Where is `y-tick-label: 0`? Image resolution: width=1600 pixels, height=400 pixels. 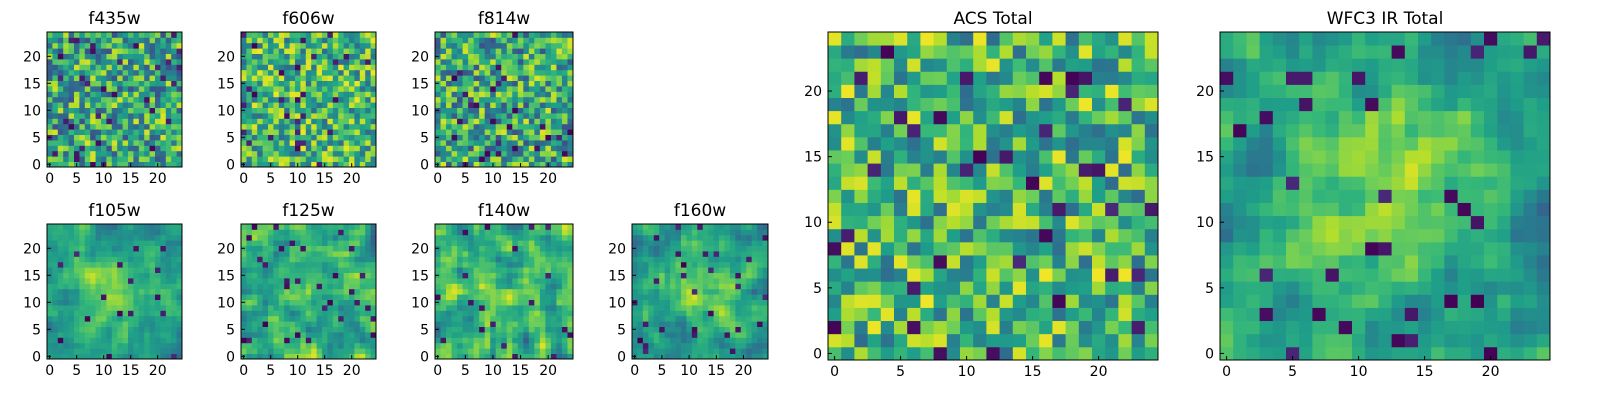
y-tick-label: 0 is located at coordinates (230, 357).